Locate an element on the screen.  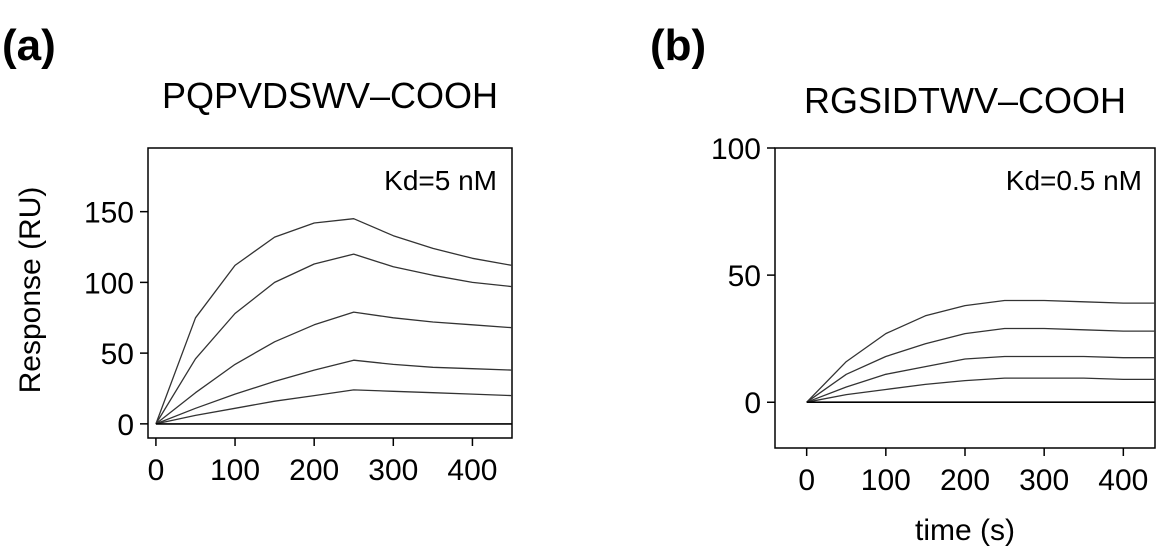
x-tick-label-a: 300 is located at coordinates (393, 470).